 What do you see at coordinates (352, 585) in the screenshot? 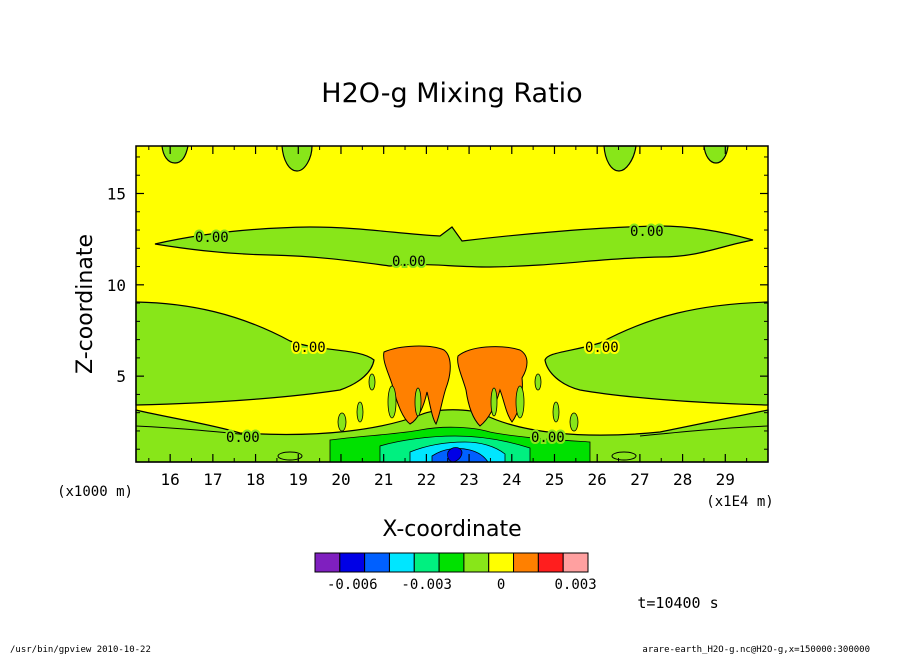
I see `colorbar-tick-label: -0.006` at bounding box center [352, 585].